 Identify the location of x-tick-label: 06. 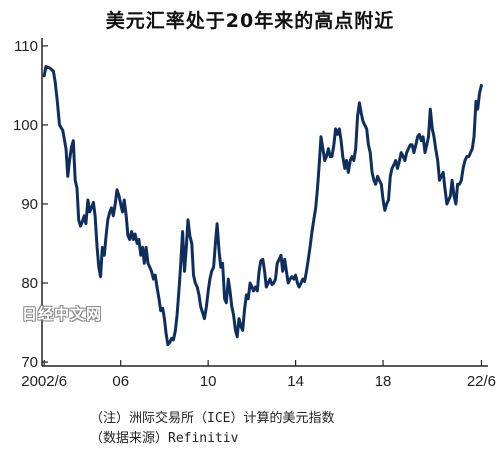
(120, 381).